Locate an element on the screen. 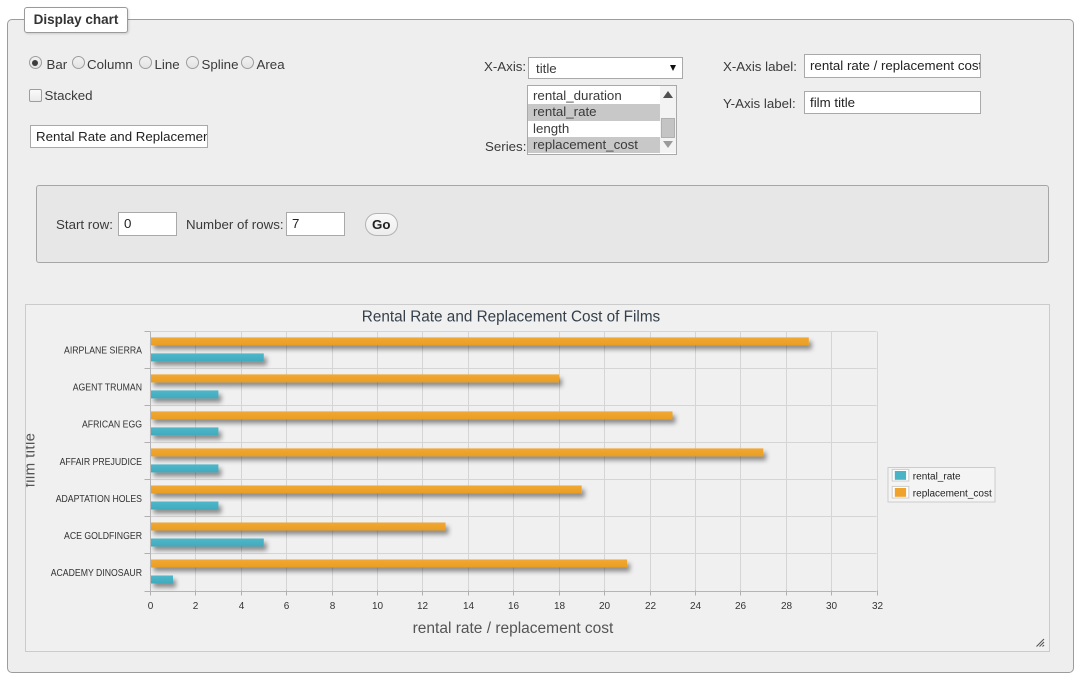 Image resolution: width=1081 pixels, height=681 pixels. svg-text: rental_rate is located at coordinates (937, 477).